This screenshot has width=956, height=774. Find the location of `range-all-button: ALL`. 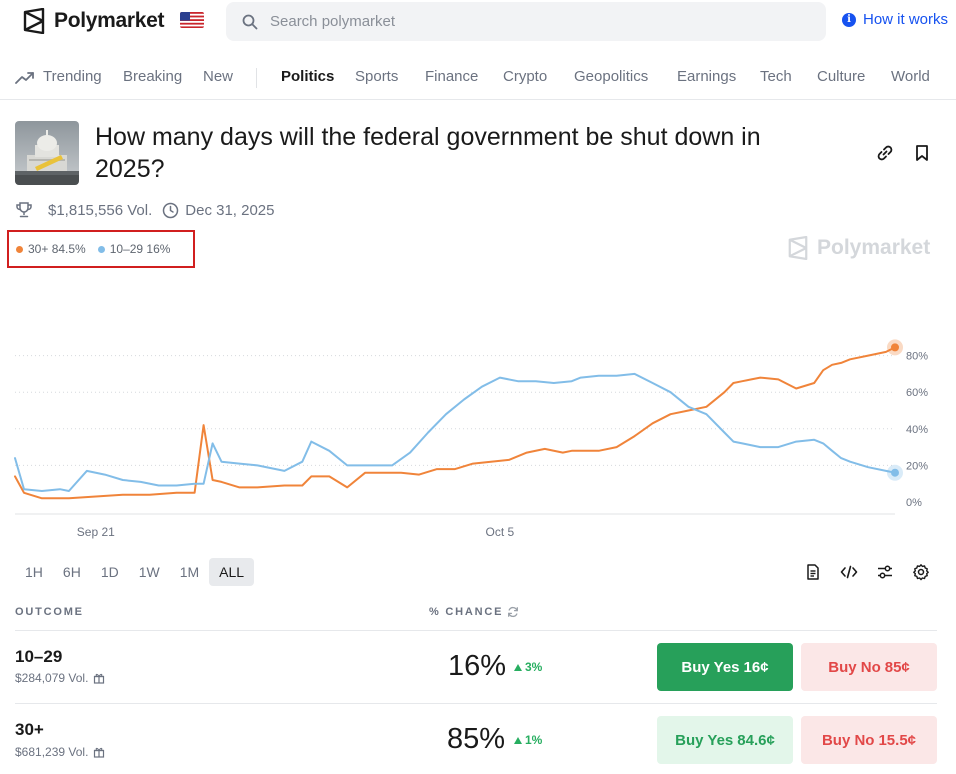

range-all-button: ALL is located at coordinates (232, 572).